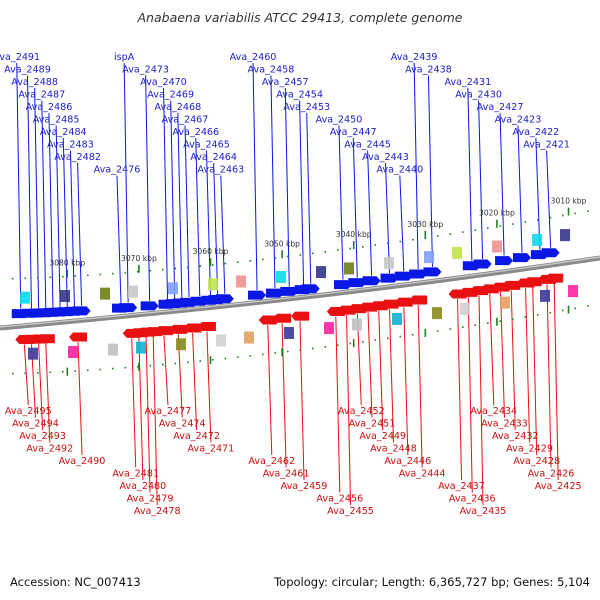 The width and height of the screenshot is (600, 600). Describe the element at coordinates (27, 70) in the screenshot. I see `gene-label-forward: Ava_2489` at that location.